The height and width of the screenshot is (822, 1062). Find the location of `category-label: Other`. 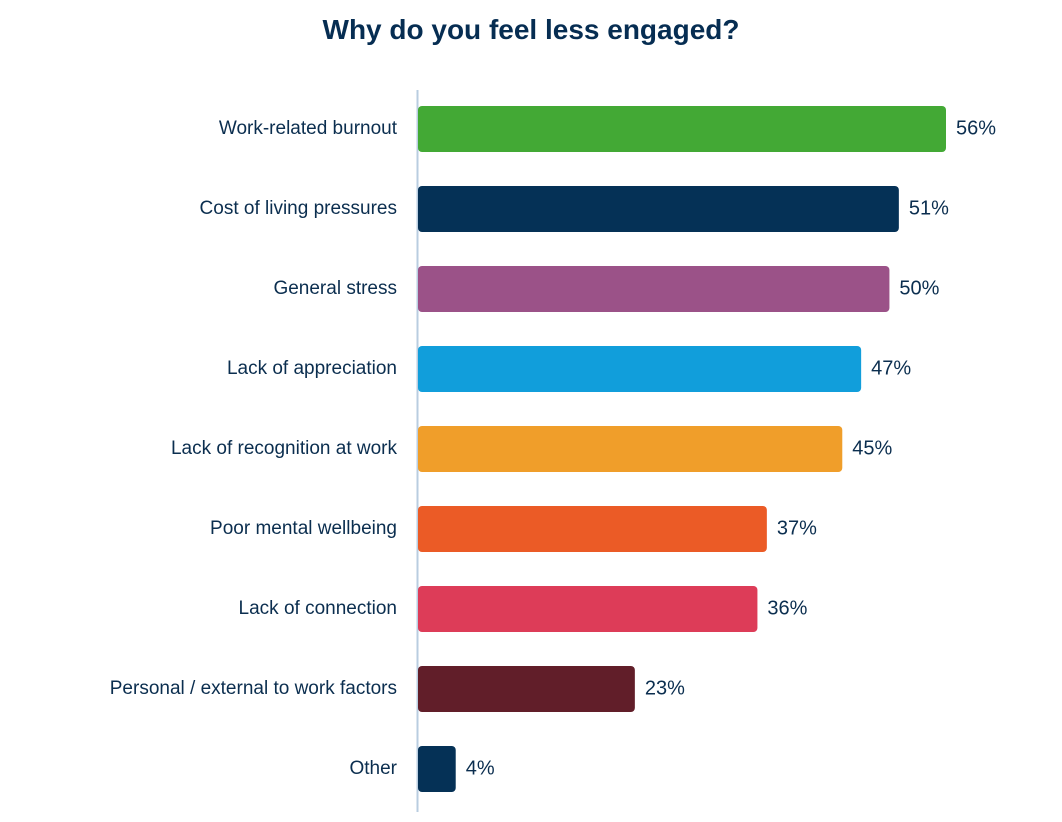

category-label: Other is located at coordinates (373, 768).